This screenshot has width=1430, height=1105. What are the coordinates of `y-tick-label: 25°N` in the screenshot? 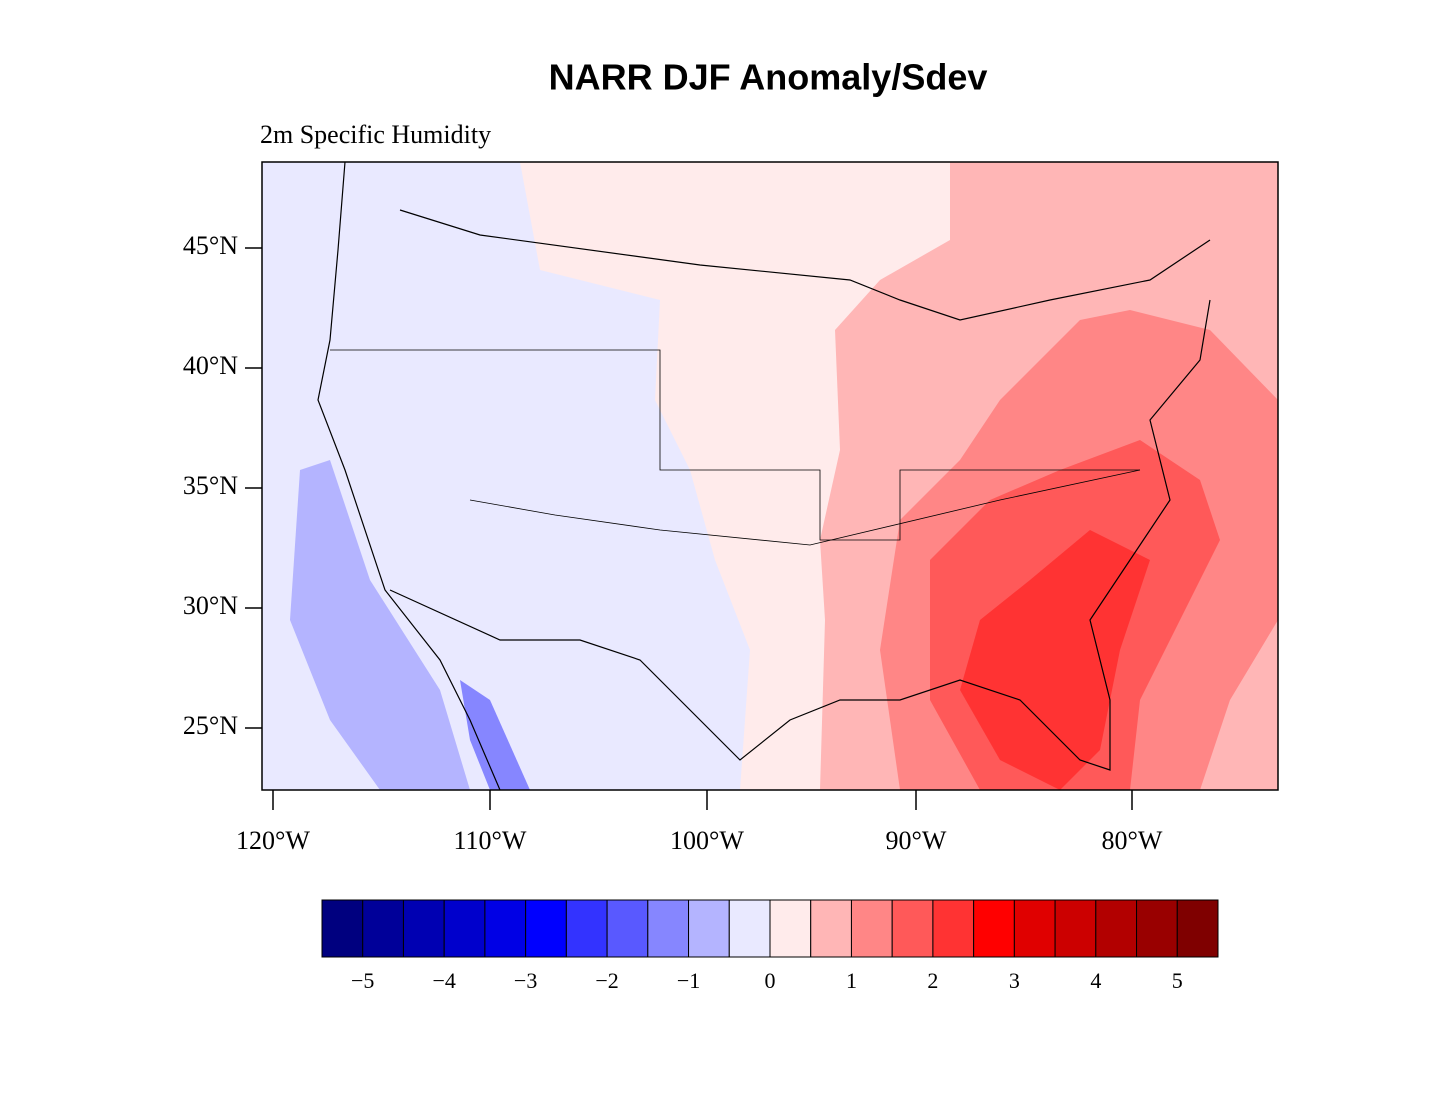 It's located at (210, 725).